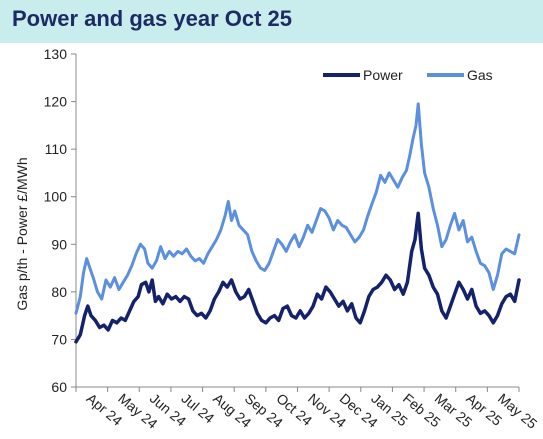 The image size is (543, 439). Describe the element at coordinates (56, 54) in the screenshot. I see `y-tick-label: 130` at that location.